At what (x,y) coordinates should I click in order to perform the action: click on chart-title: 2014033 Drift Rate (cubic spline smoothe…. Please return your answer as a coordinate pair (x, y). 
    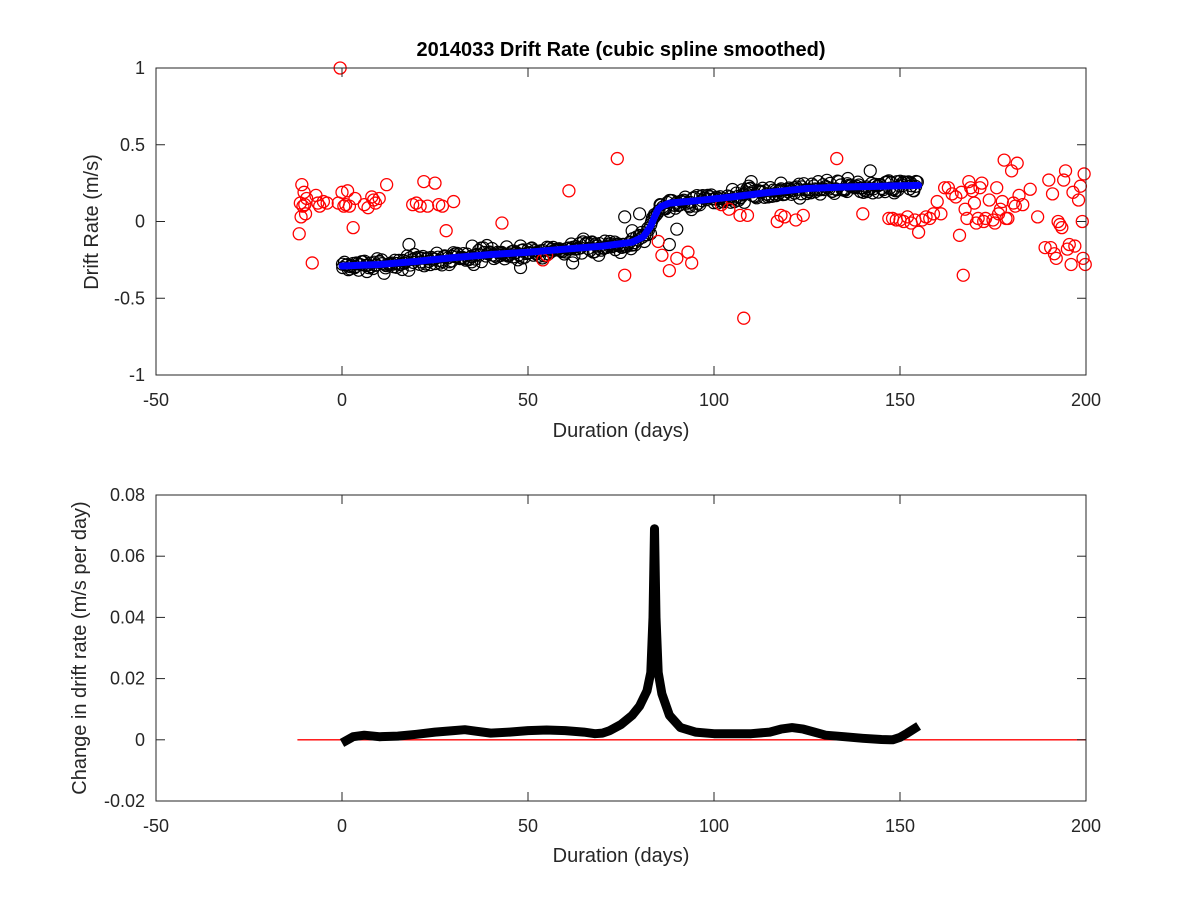
    Looking at the image, I should click on (620, 50).